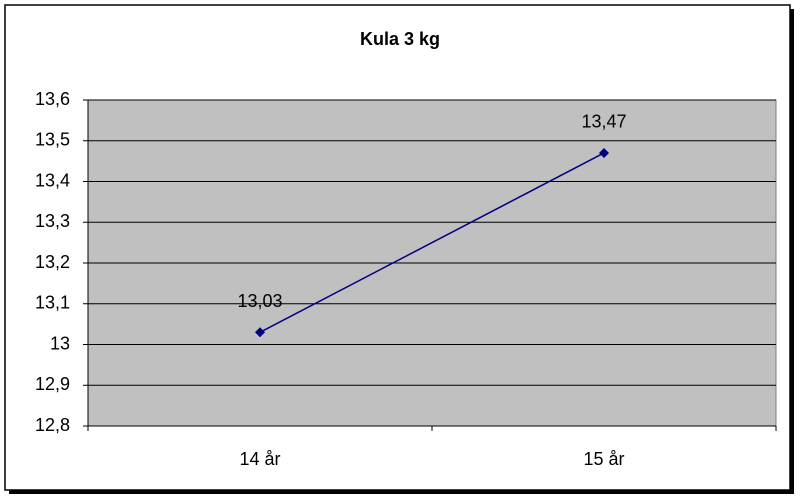  I want to click on y-tick-label: 13,5, so click(52, 140).